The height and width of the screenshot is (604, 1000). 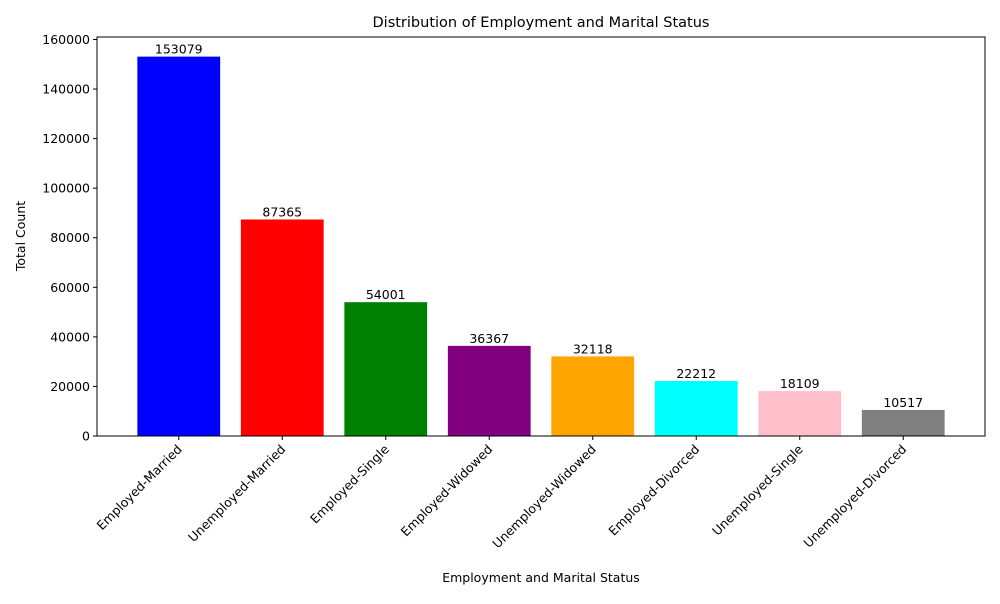 I want to click on y-tick-label: 40000, so click(x=70, y=336).